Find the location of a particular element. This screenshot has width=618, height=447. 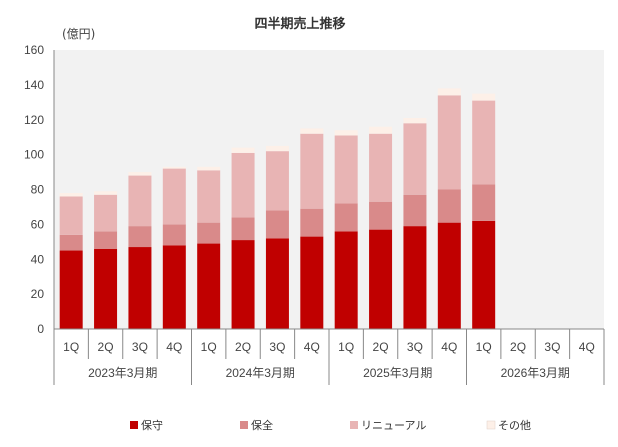

y-tick-label: 160 is located at coordinates (34, 50).